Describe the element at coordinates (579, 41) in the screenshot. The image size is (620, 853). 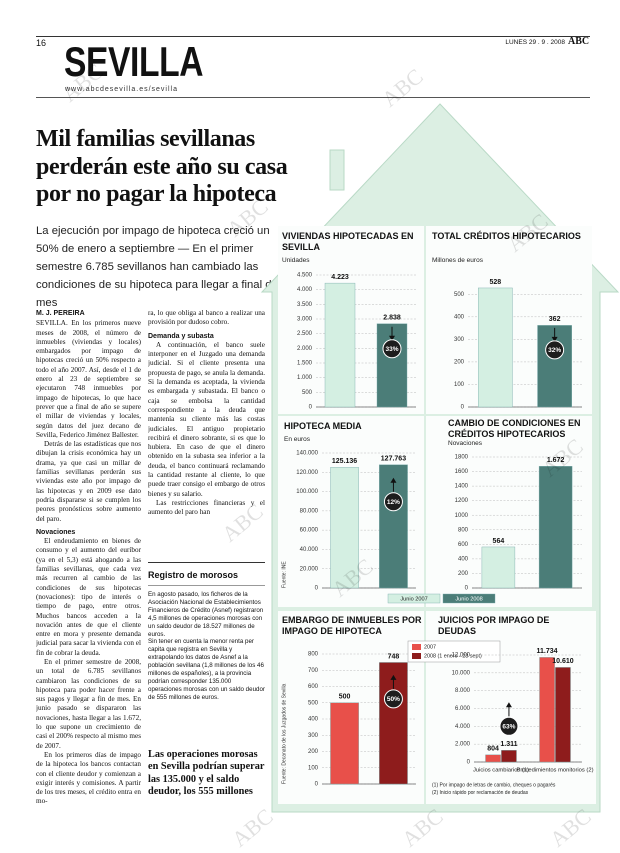
I see `brand: ABC` at that location.